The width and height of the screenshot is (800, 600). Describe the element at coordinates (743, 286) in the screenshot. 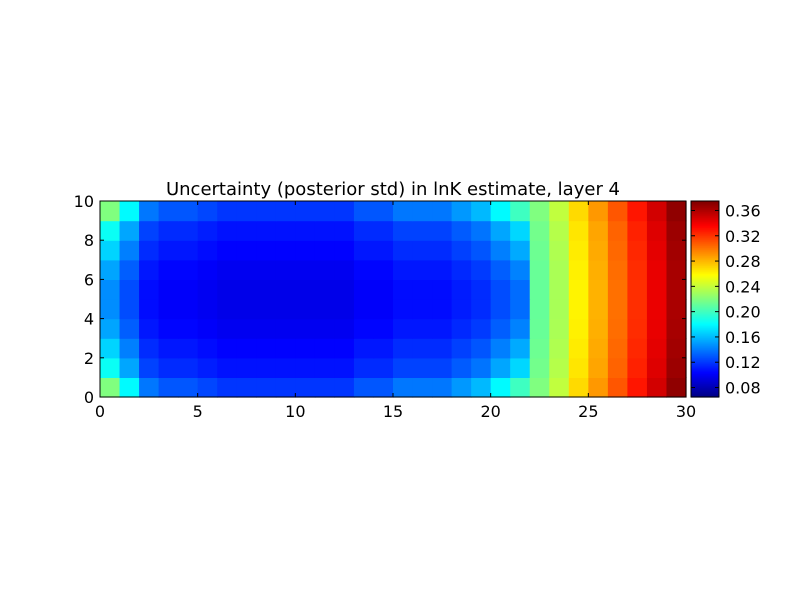

I see `colorbar-tick-label: 0.24` at that location.